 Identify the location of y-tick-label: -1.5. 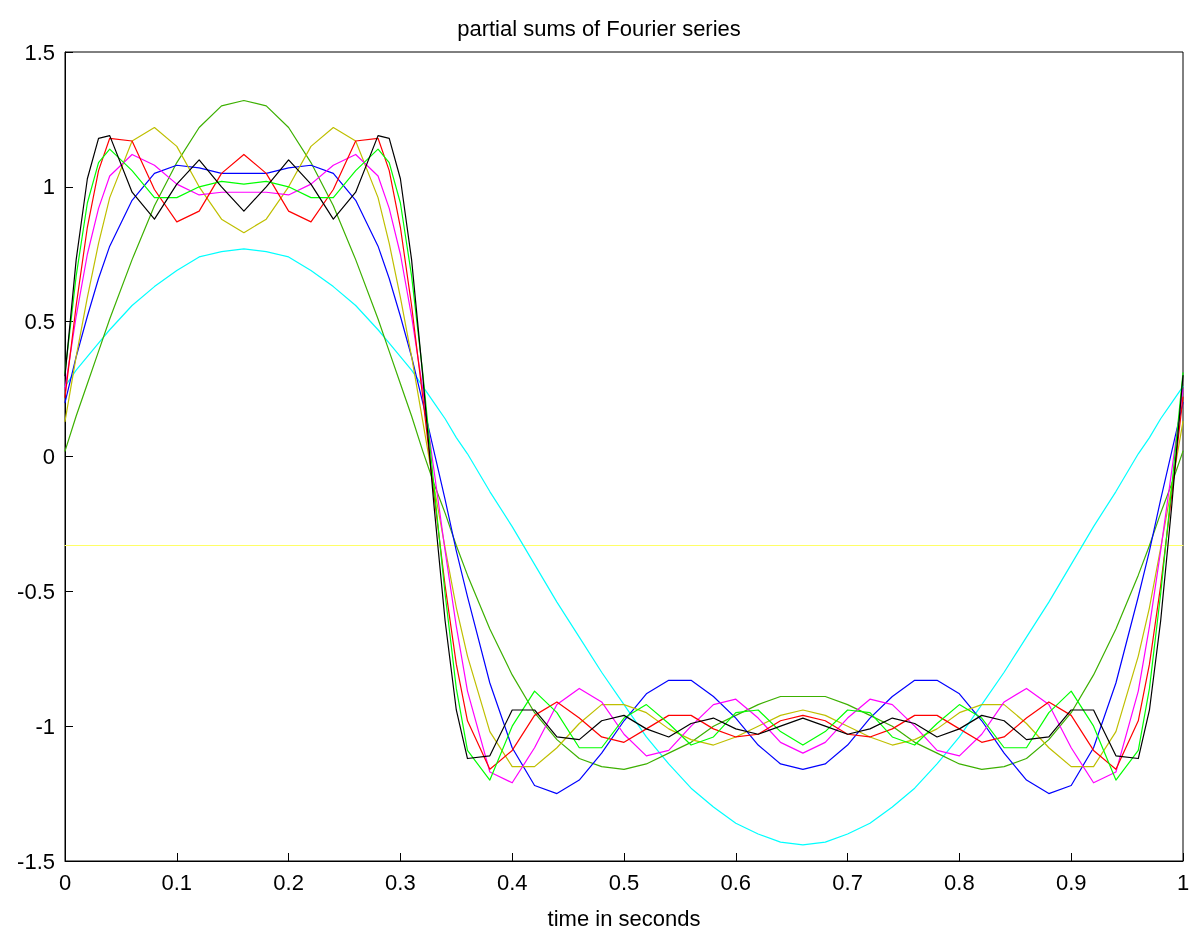
(36, 861).